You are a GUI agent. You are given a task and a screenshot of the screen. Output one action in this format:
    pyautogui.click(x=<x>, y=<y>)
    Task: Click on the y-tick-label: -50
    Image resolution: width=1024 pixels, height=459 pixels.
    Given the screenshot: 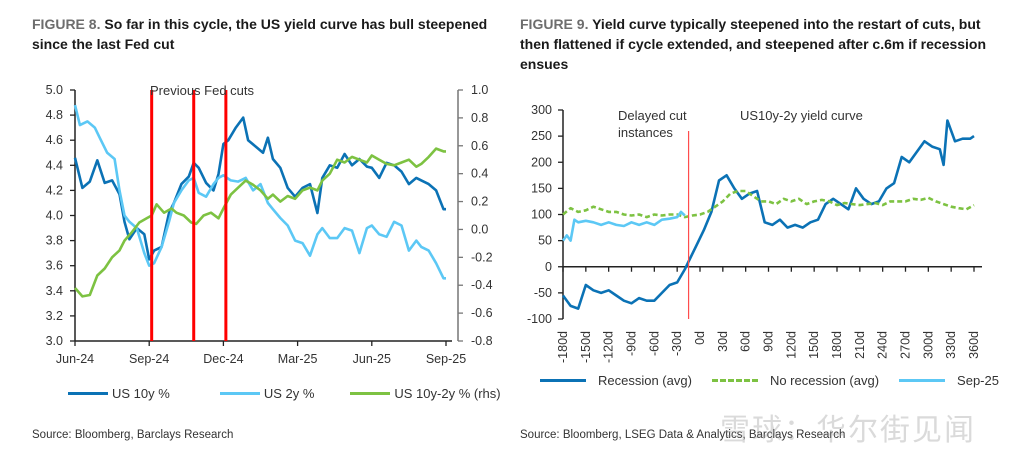 What is the action you would take?
    pyautogui.click(x=543, y=293)
    